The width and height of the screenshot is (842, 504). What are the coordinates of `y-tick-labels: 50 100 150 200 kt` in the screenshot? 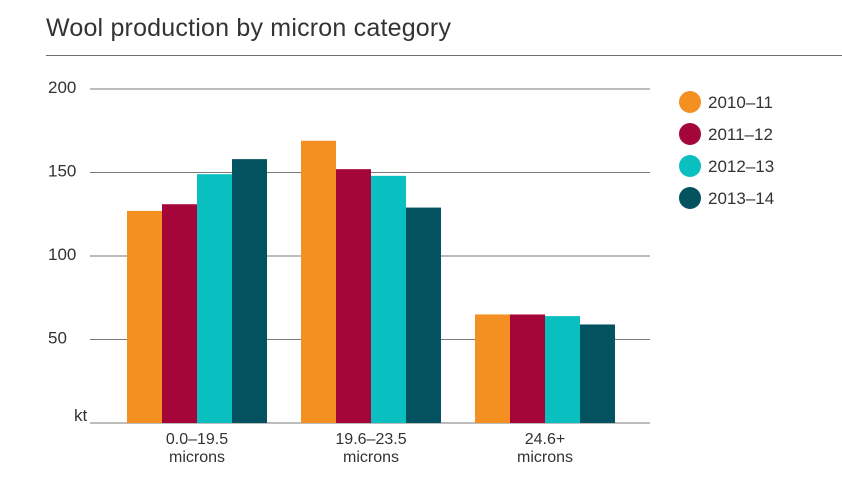 It's located at (68, 251).